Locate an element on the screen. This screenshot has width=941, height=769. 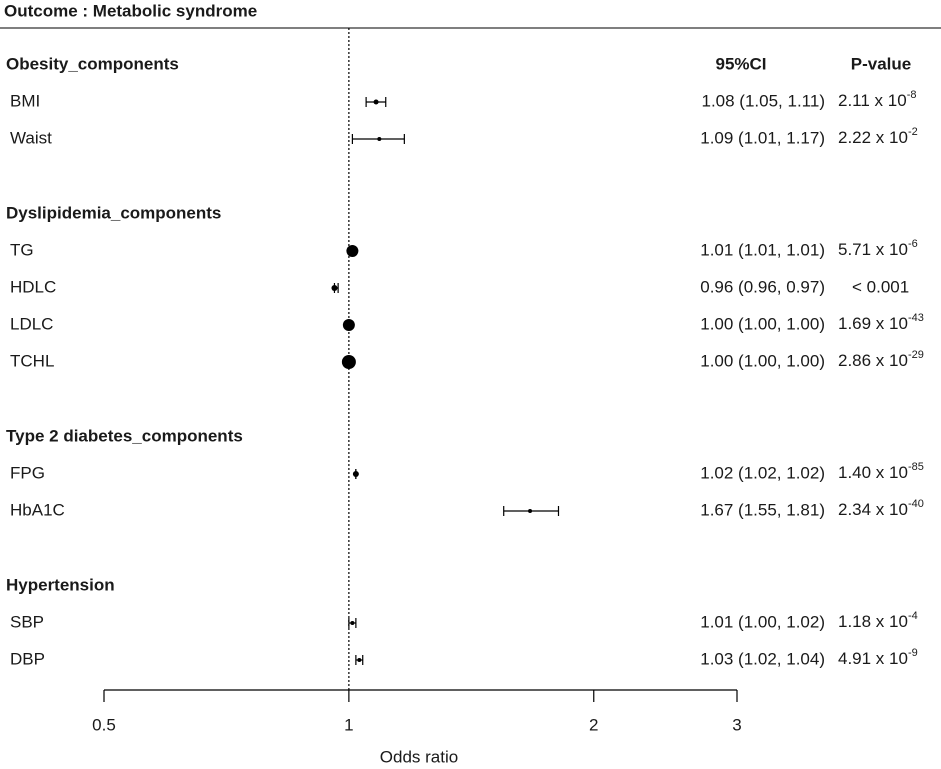
p-value: 1.18 x 10⁻⁴ is located at coordinates (878, 621).